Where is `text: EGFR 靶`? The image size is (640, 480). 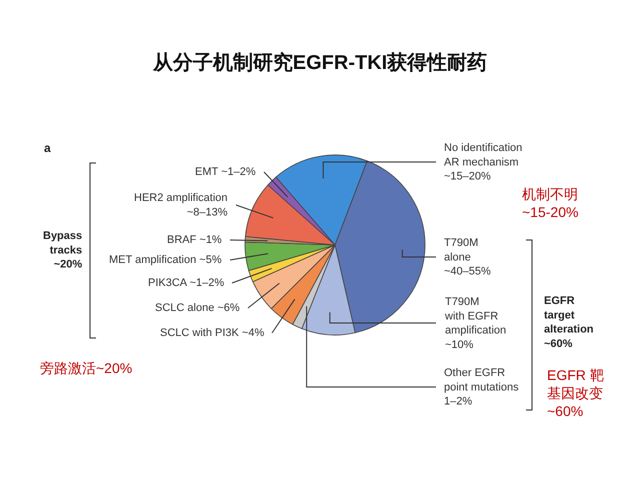
text: EGFR 靶 is located at coordinates (575, 375).